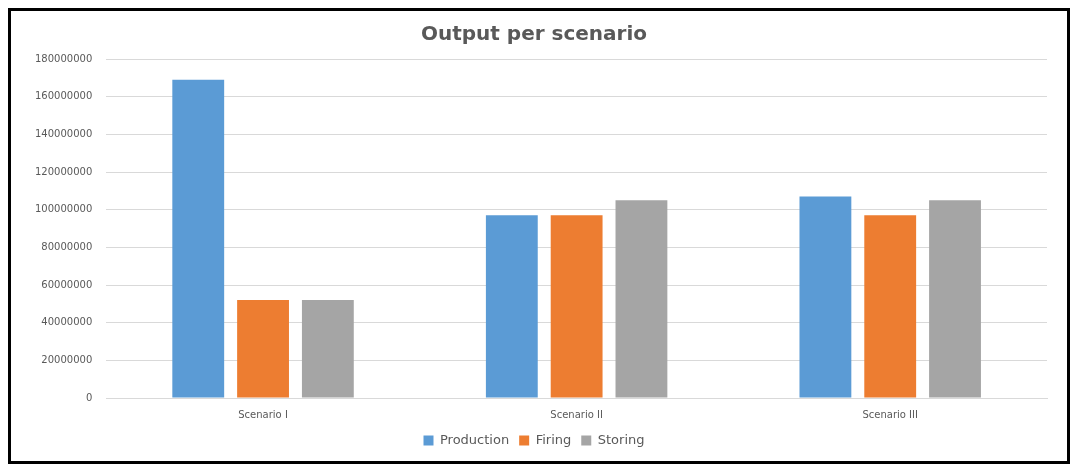  Describe the element at coordinates (67, 359) in the screenshot. I see `y-tick-label: 20000000` at that location.